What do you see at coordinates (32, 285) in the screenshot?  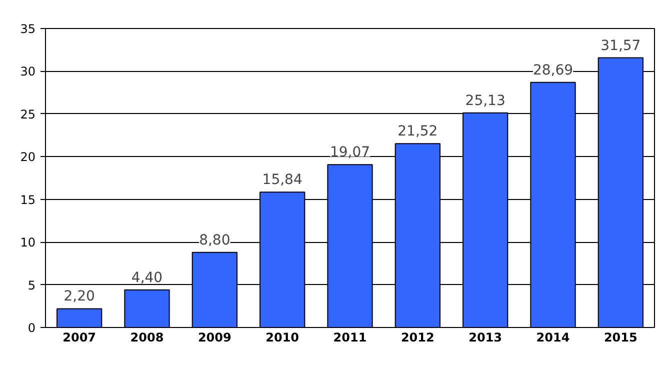 I see `y-tick-label: 5` at bounding box center [32, 285].